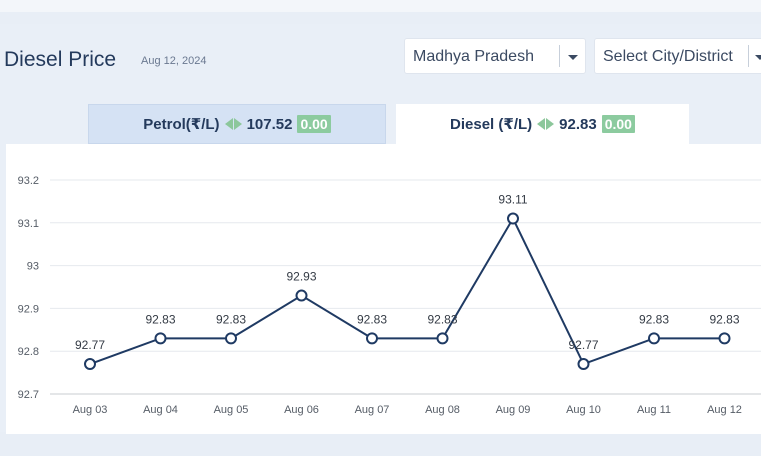 The image size is (761, 456). Describe the element at coordinates (269, 124) in the screenshot. I see `tab-petrol-price: 107.52` at that location.